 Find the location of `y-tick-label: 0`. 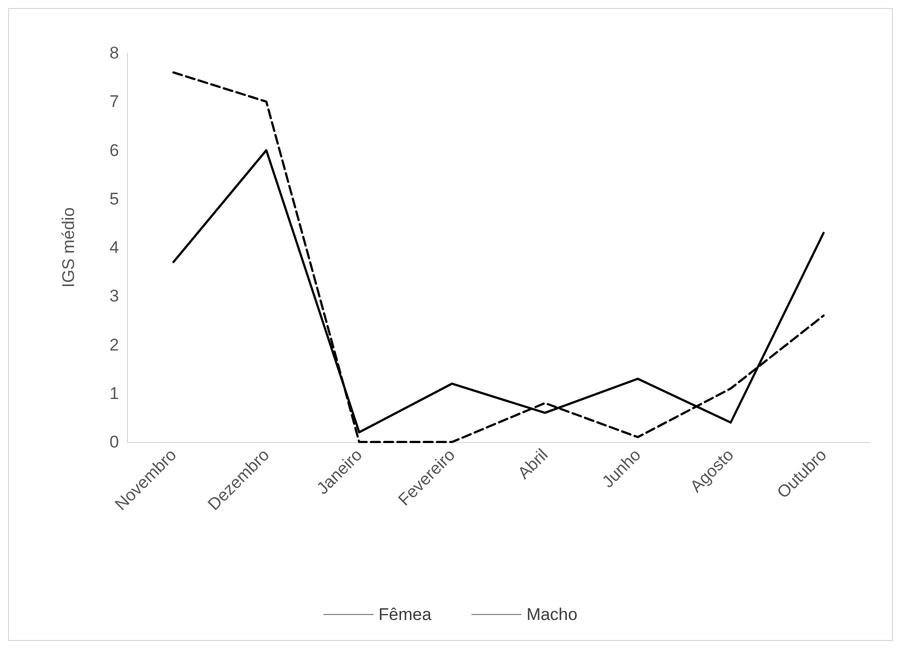

y-tick-label: 0 is located at coordinates (114, 442).